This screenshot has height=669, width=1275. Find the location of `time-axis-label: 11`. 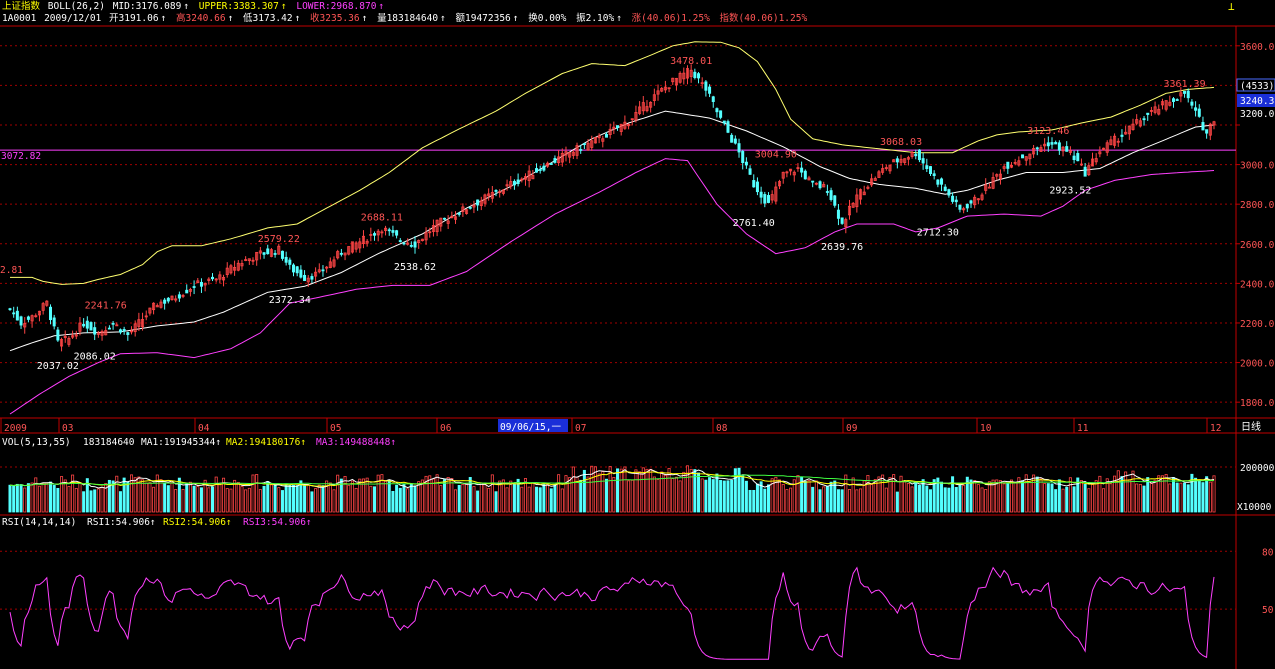

time-axis-label: 11 is located at coordinates (1083, 428).